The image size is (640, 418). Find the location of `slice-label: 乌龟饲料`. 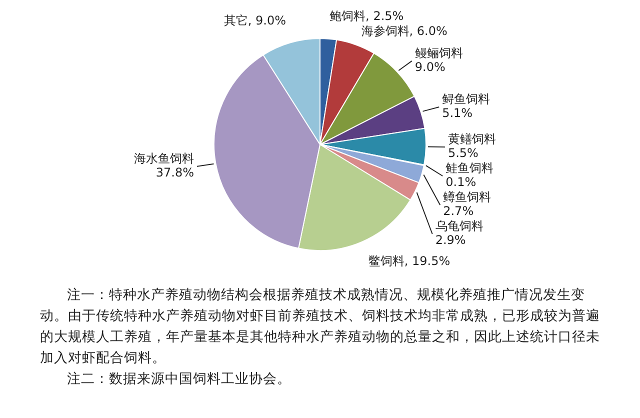

slice-label: 乌龟饲料 is located at coordinates (459, 226).